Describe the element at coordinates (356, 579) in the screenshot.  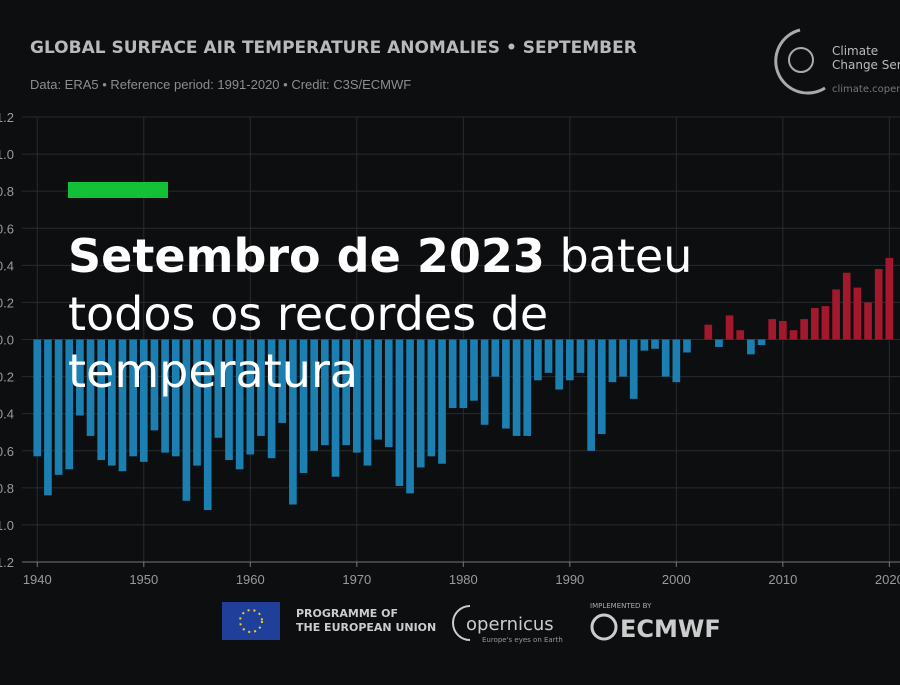
I see `x-tick-label: 1970` at that location.